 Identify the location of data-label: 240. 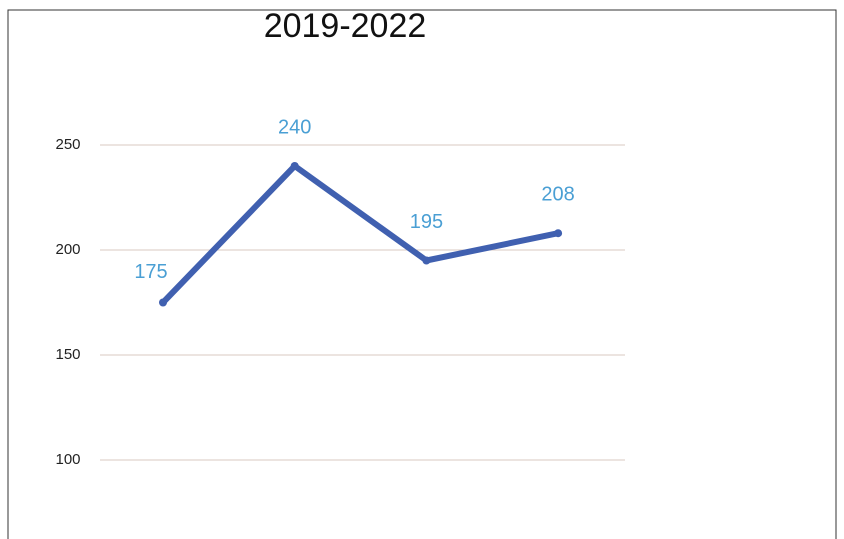
(294, 127).